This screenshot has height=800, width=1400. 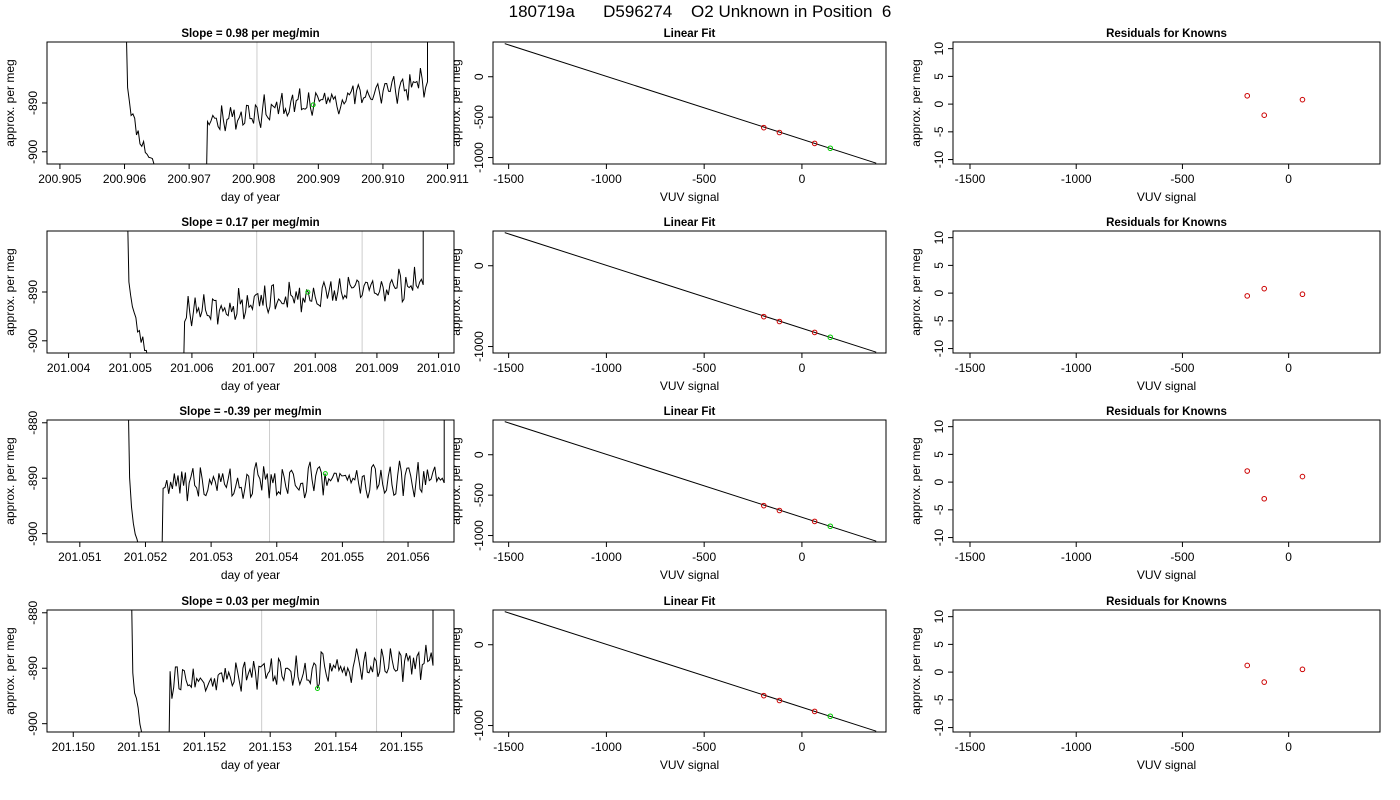 I want to click on x-tick-label: 200.910, so click(x=383, y=179).